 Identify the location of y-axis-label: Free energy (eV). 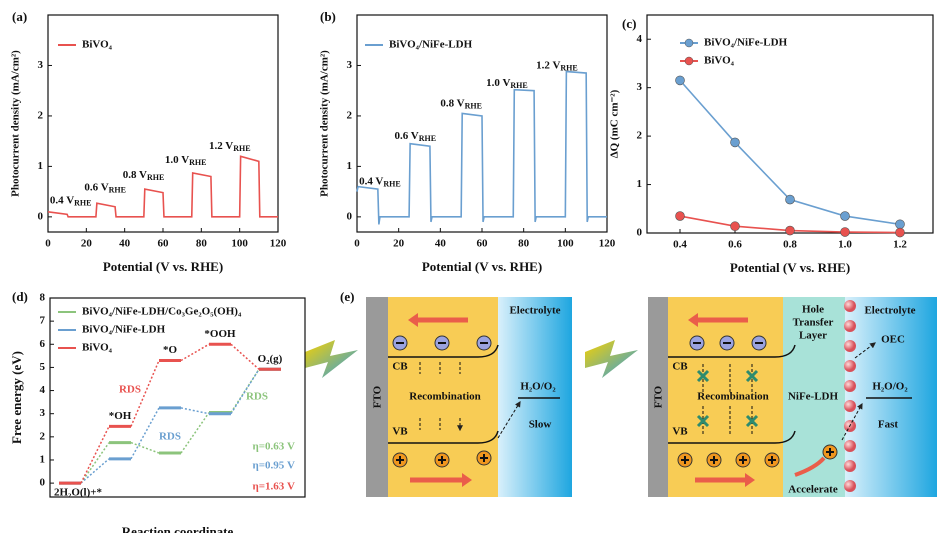
(16, 397).